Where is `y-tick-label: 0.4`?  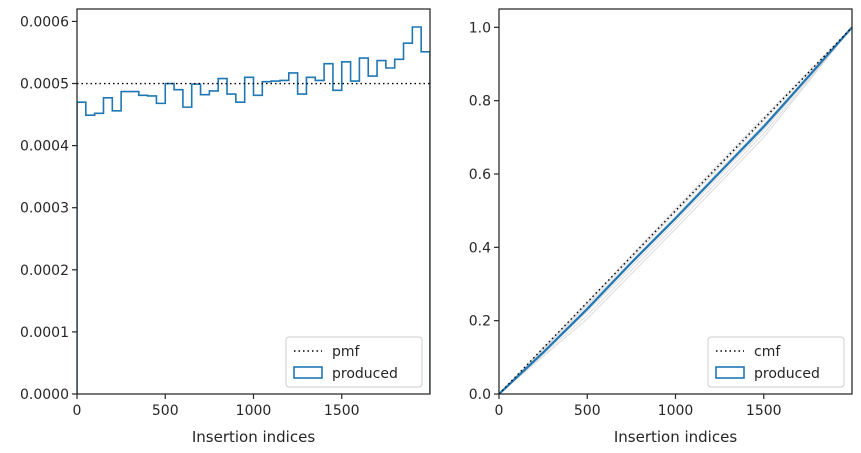
y-tick-label: 0.4 is located at coordinates (480, 248).